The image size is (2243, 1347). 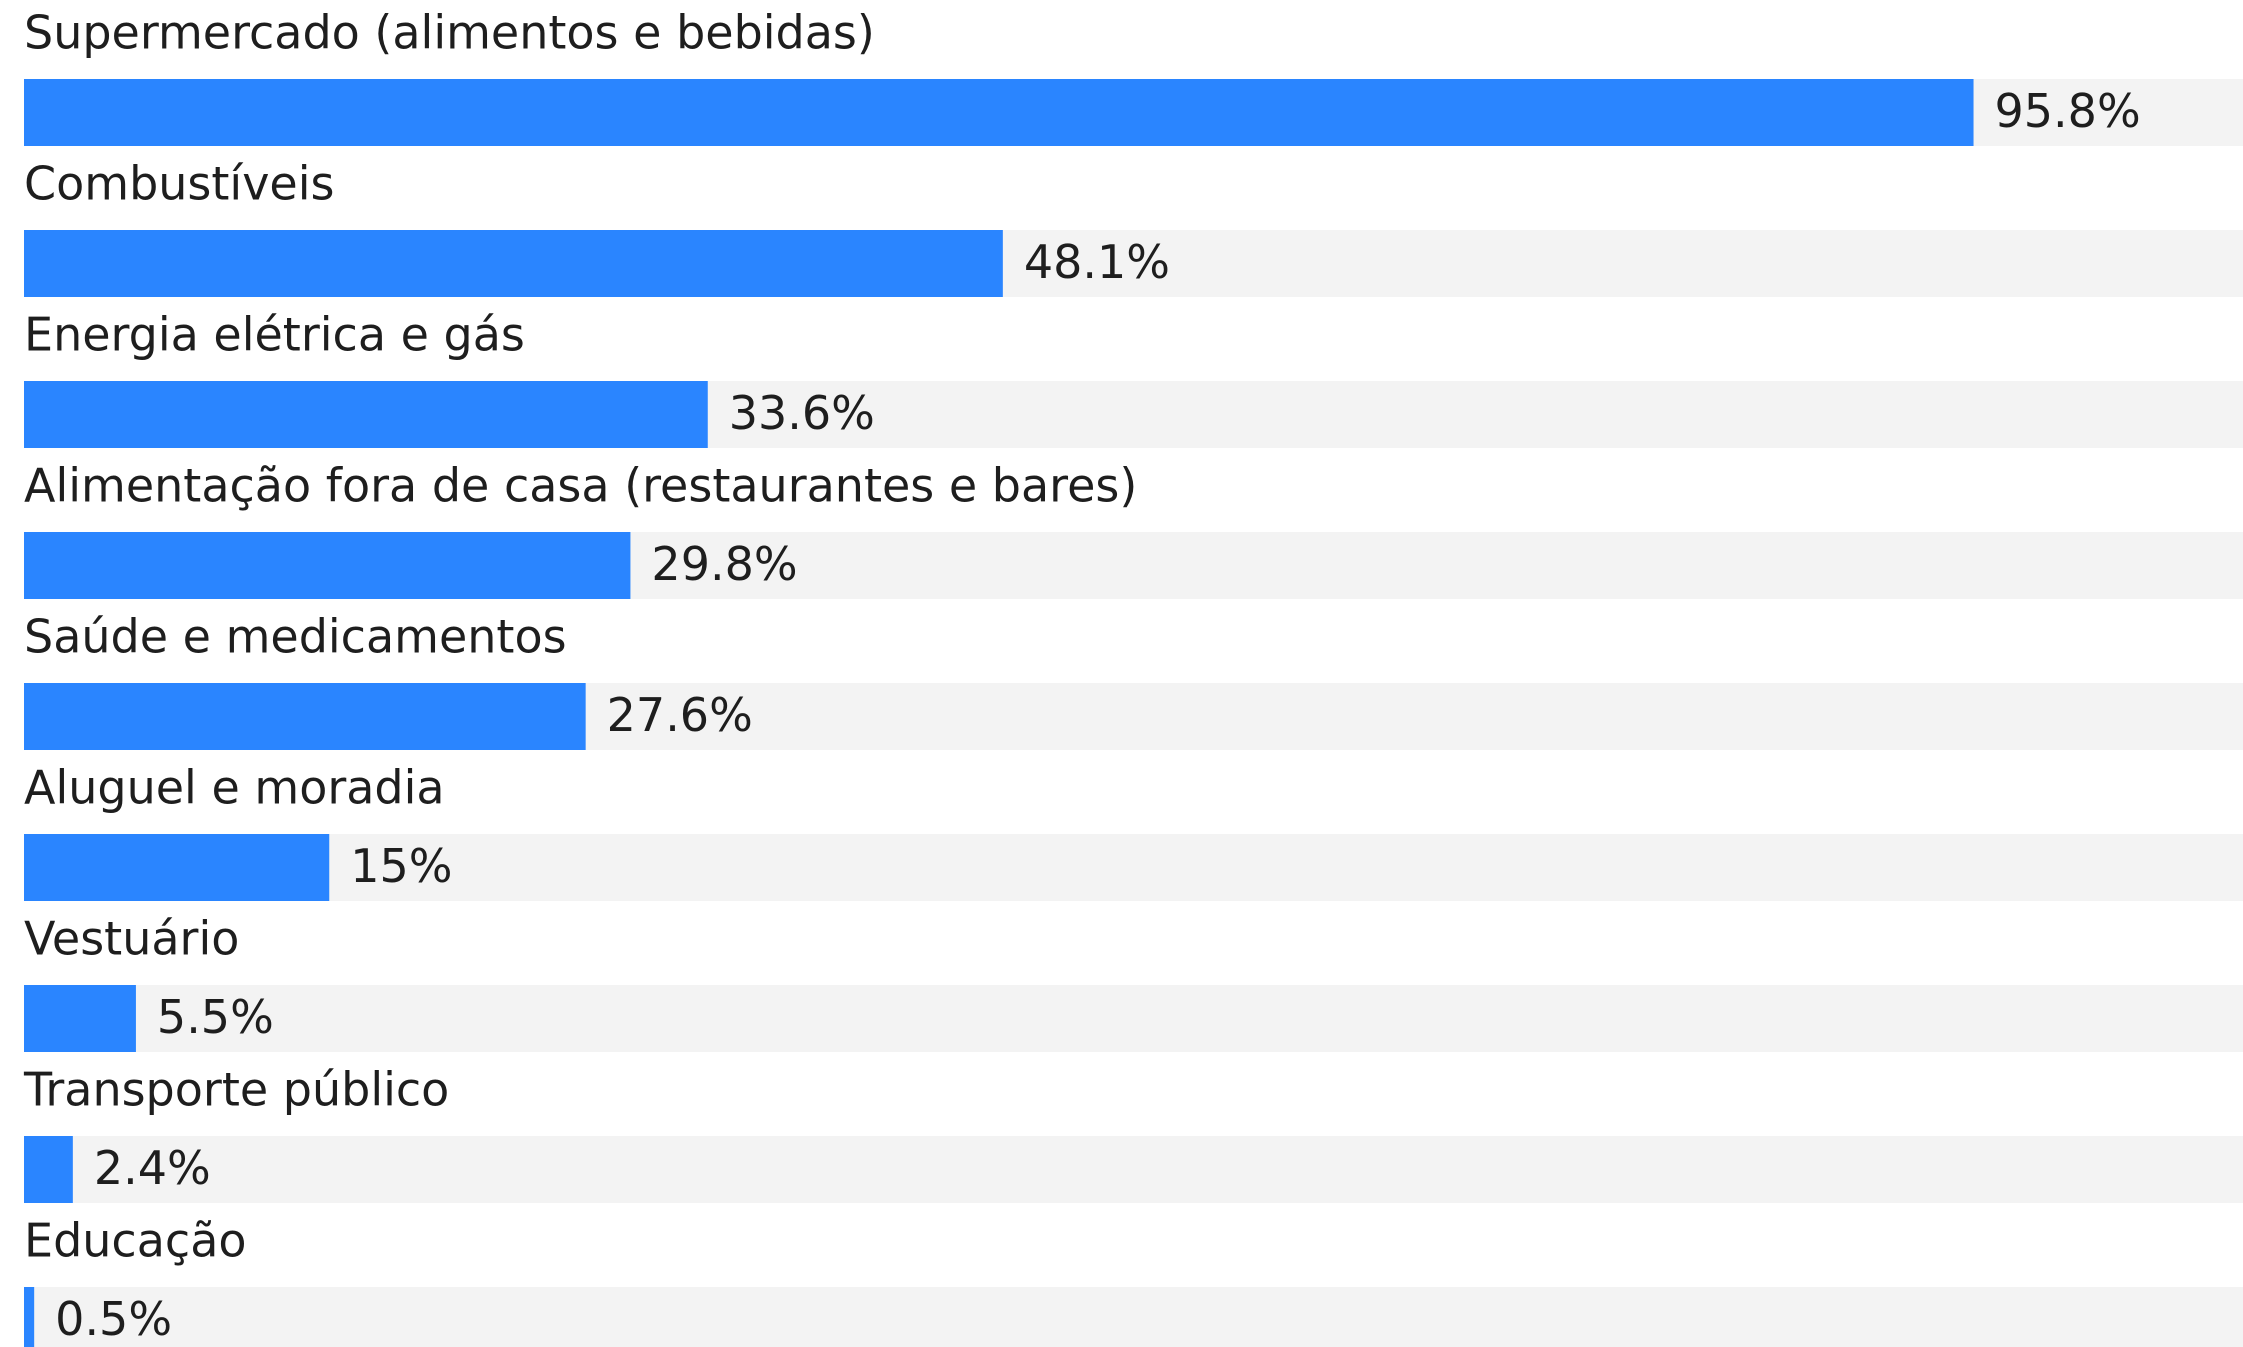 I want to click on category-label: Energia elétrica e gás, so click(x=274, y=335).